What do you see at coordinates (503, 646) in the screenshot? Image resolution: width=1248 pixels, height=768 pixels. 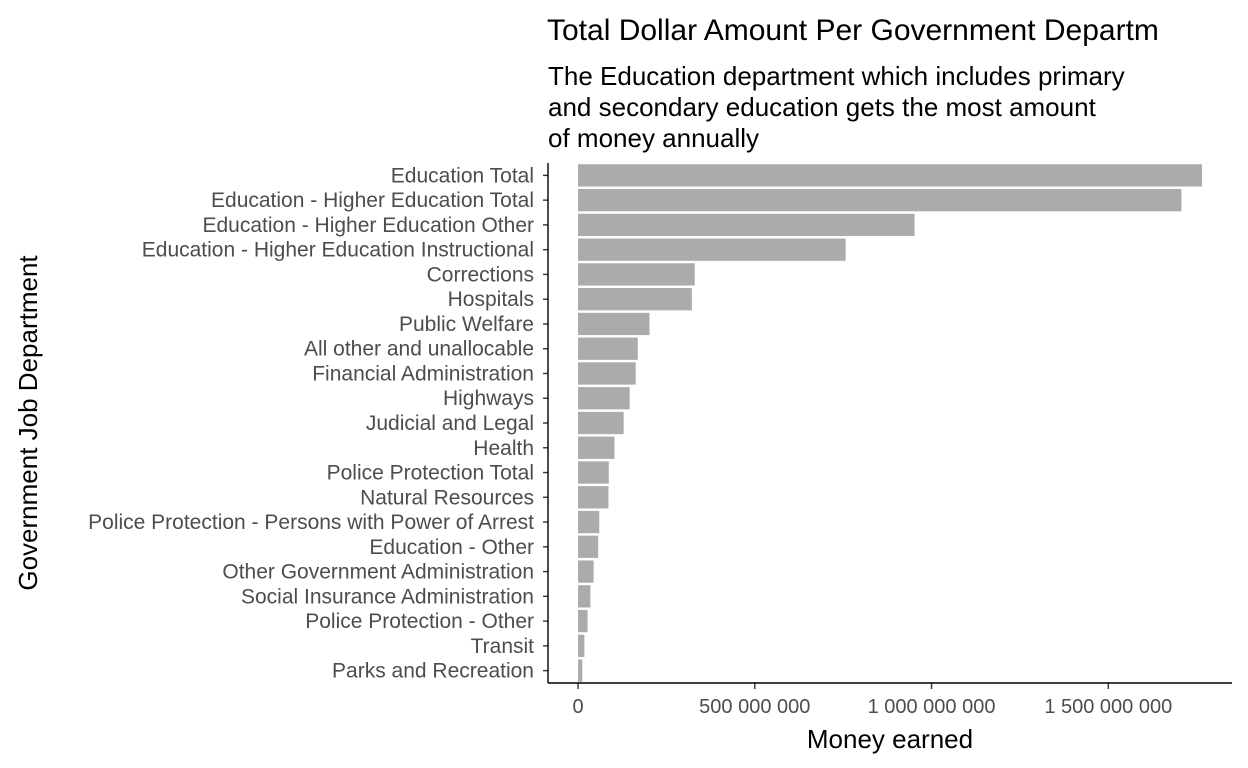 I see `category-label: Transit` at bounding box center [503, 646].